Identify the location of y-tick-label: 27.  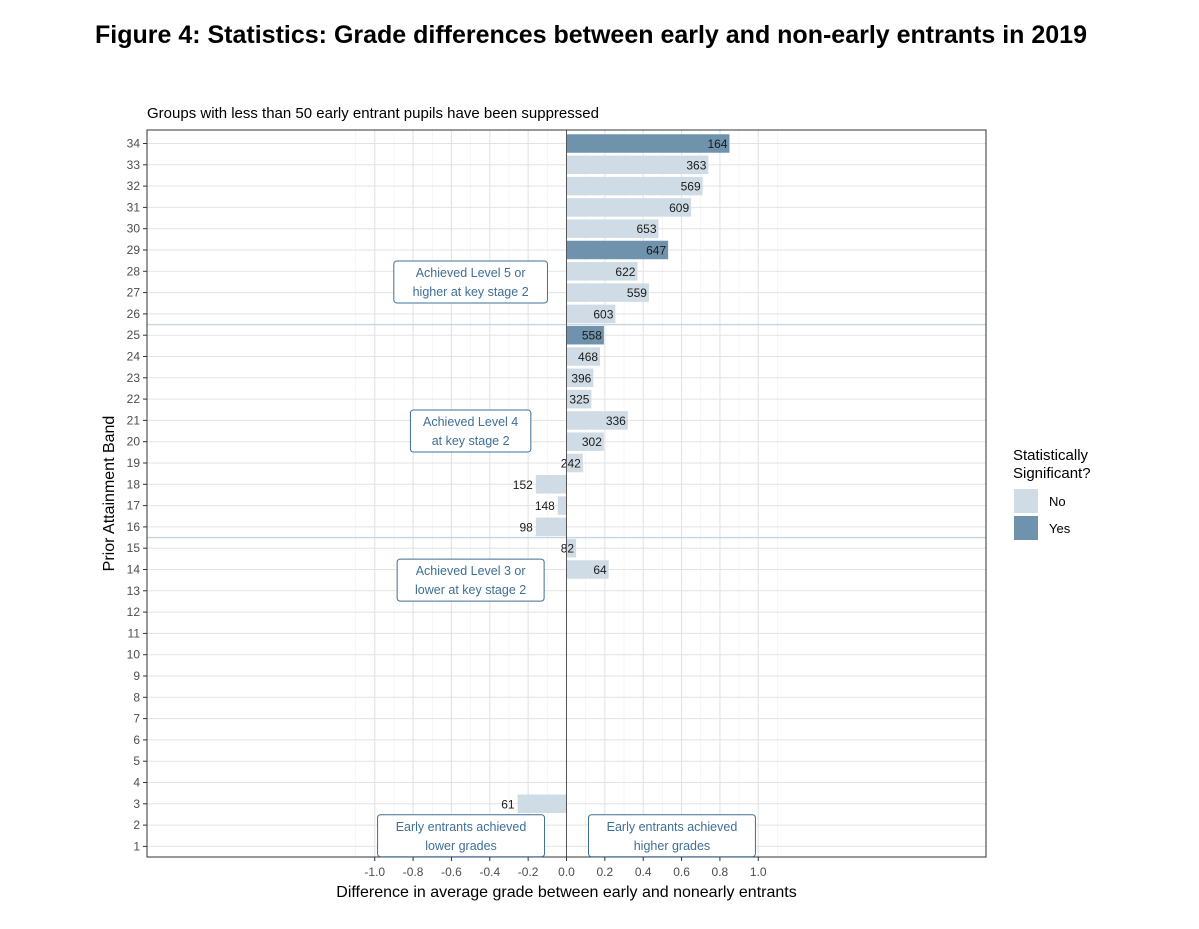
(134, 293).